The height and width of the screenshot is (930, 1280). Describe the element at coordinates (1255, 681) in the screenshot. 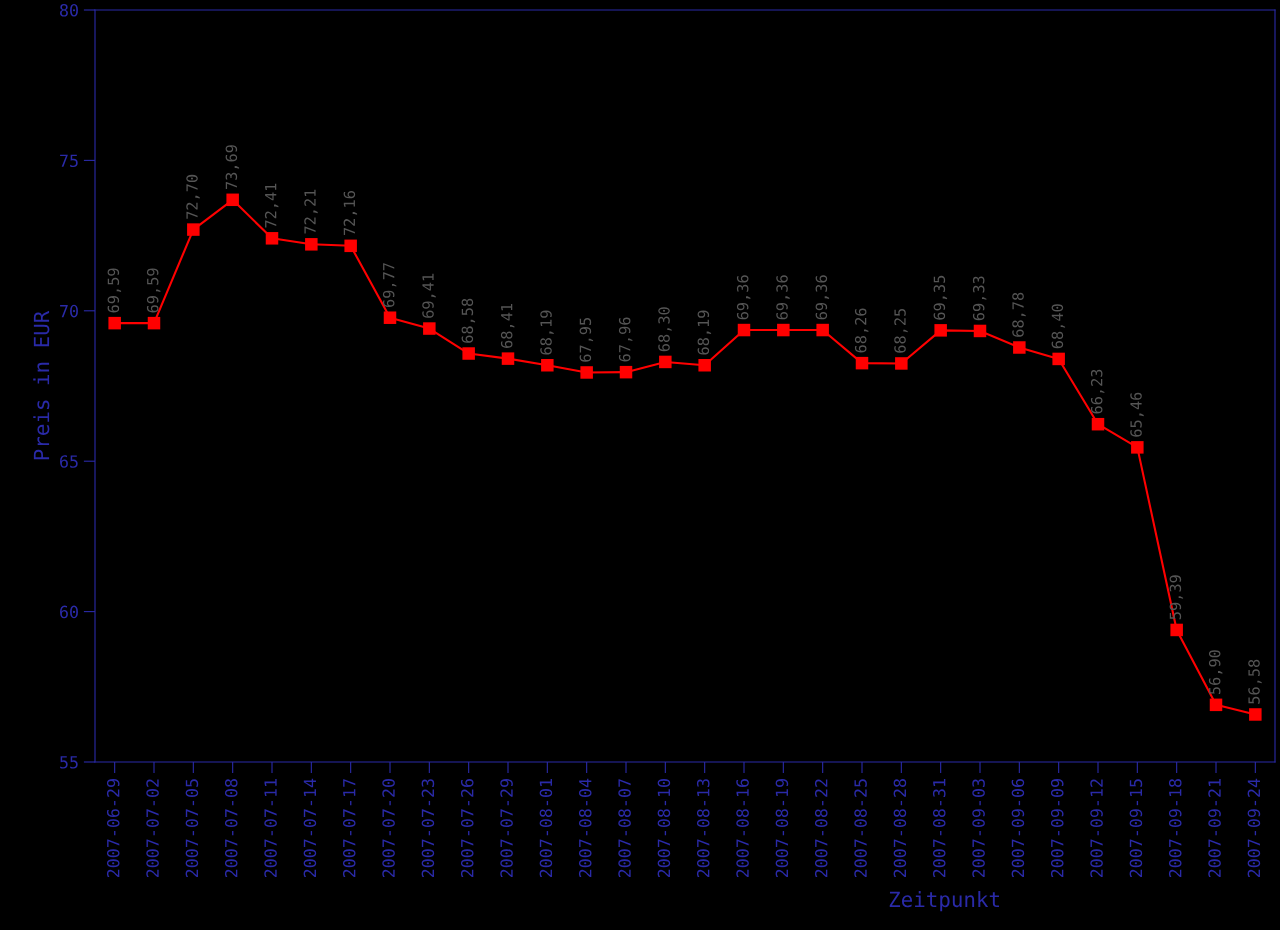

I see `data-label: 56,58` at that location.